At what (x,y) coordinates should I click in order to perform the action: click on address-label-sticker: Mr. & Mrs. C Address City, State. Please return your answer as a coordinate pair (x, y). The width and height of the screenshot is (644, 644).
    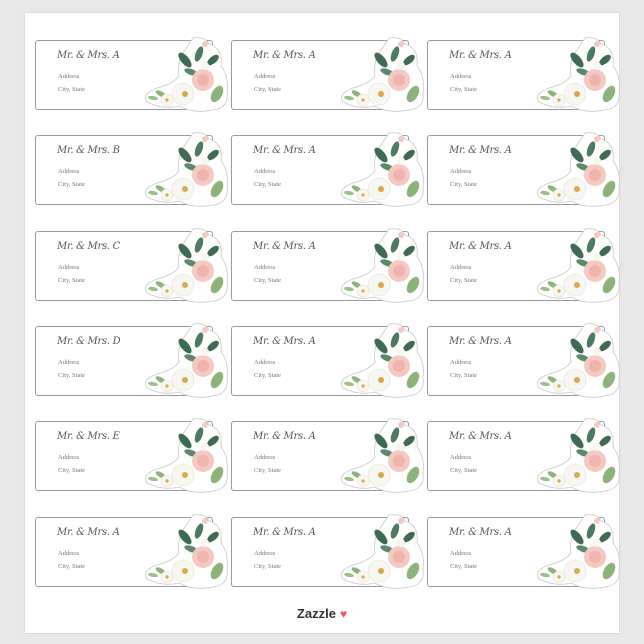
    Looking at the image, I should click on (131, 265).